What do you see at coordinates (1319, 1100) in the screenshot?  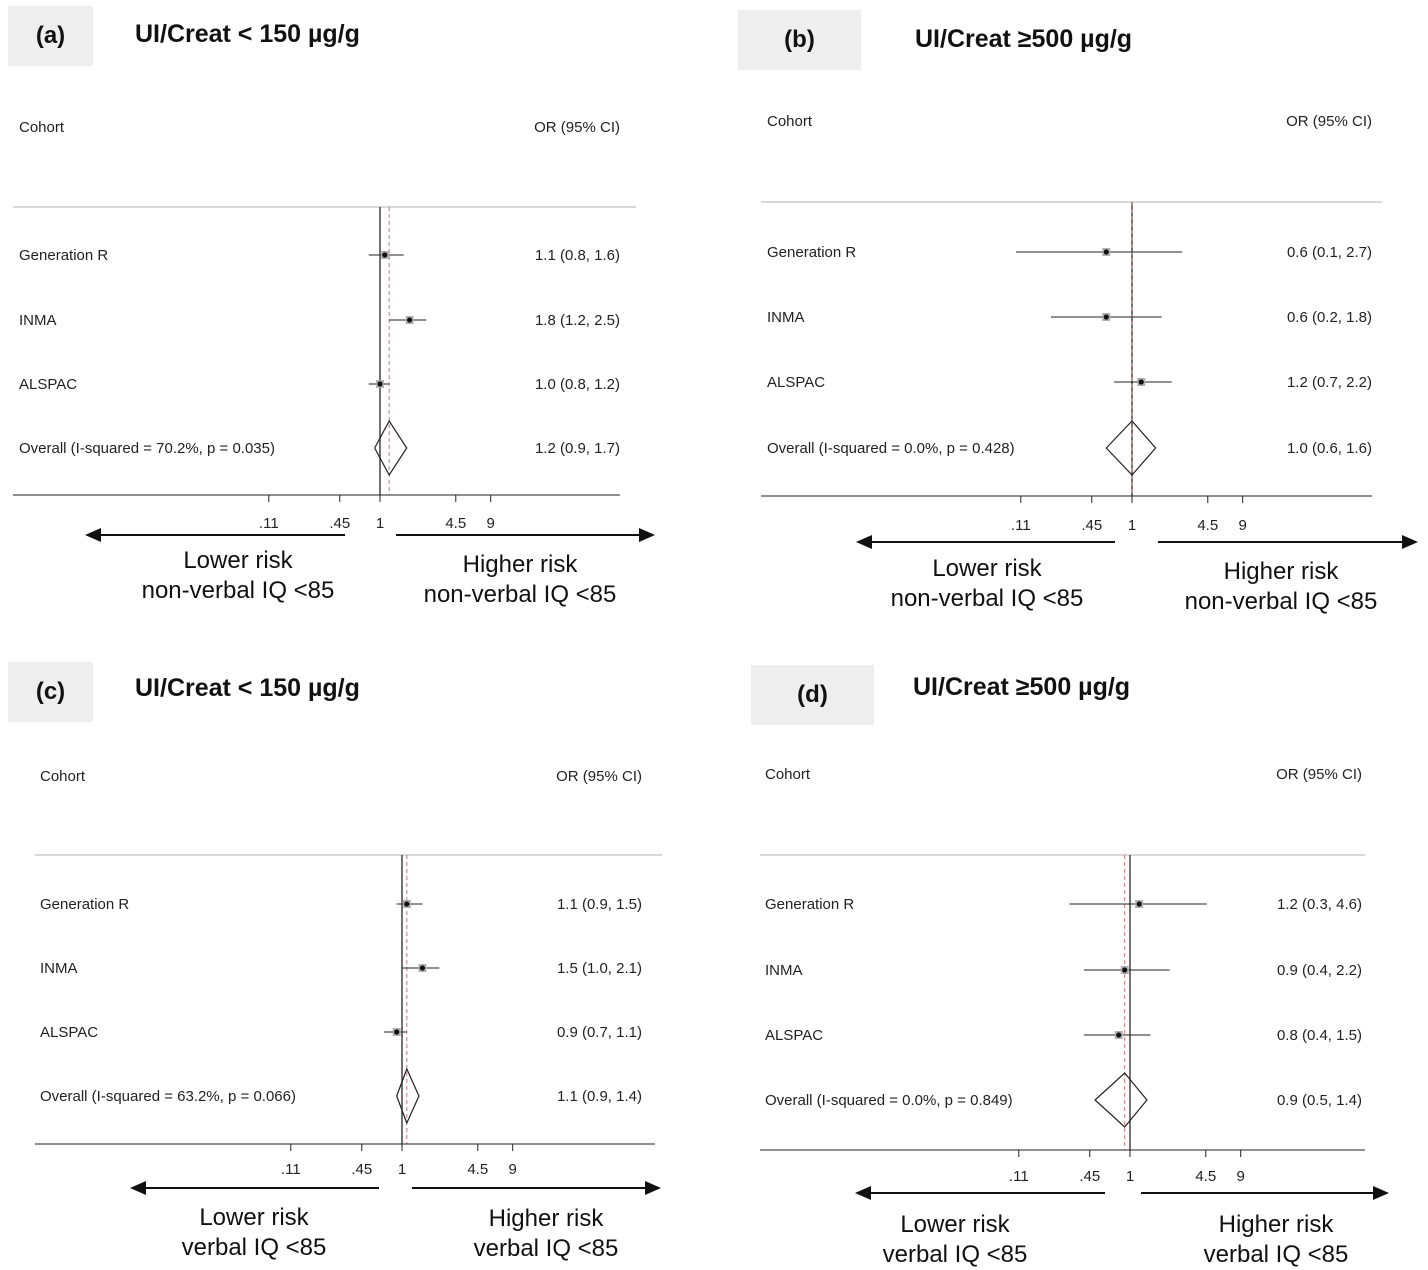 I see `overall-or-ci: 0.9 (0.5, 1.4)` at bounding box center [1319, 1100].